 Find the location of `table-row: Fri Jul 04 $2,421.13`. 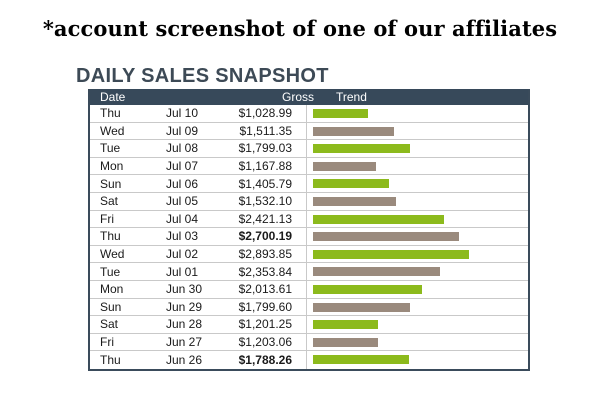

table-row: Fri Jul 04 $2,421.13 is located at coordinates (309, 219).